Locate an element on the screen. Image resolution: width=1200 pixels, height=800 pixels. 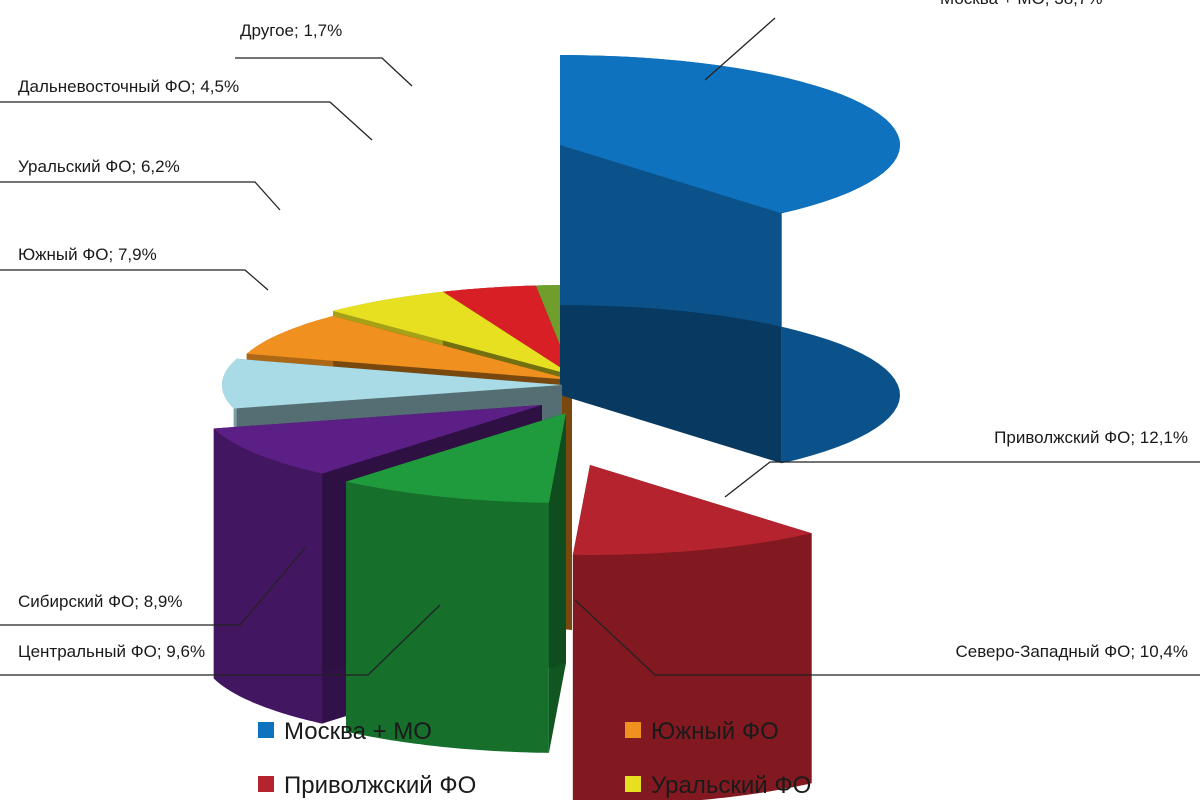
data-label-text: Сибирский ФО; 8,9% is located at coordinates (100, 601).